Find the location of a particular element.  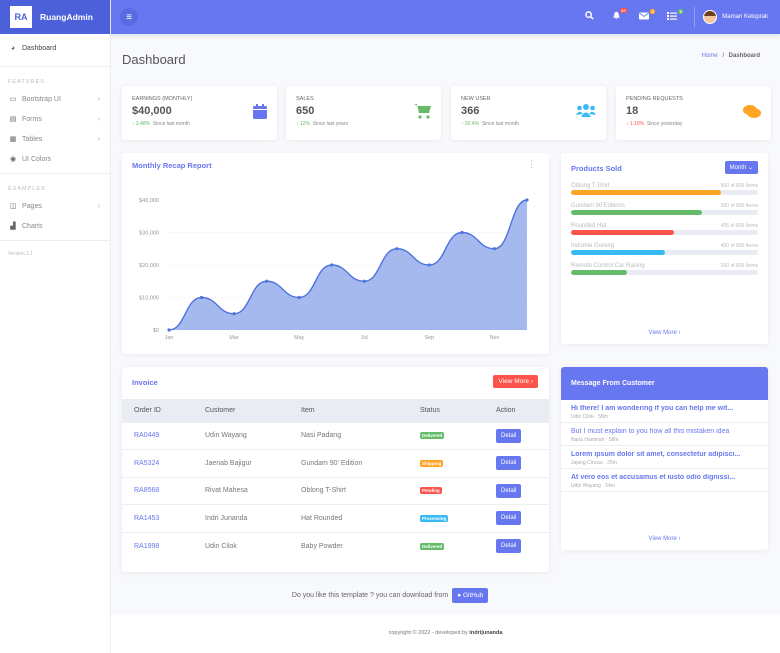

message-badge: 2 is located at coordinates (653, 11).